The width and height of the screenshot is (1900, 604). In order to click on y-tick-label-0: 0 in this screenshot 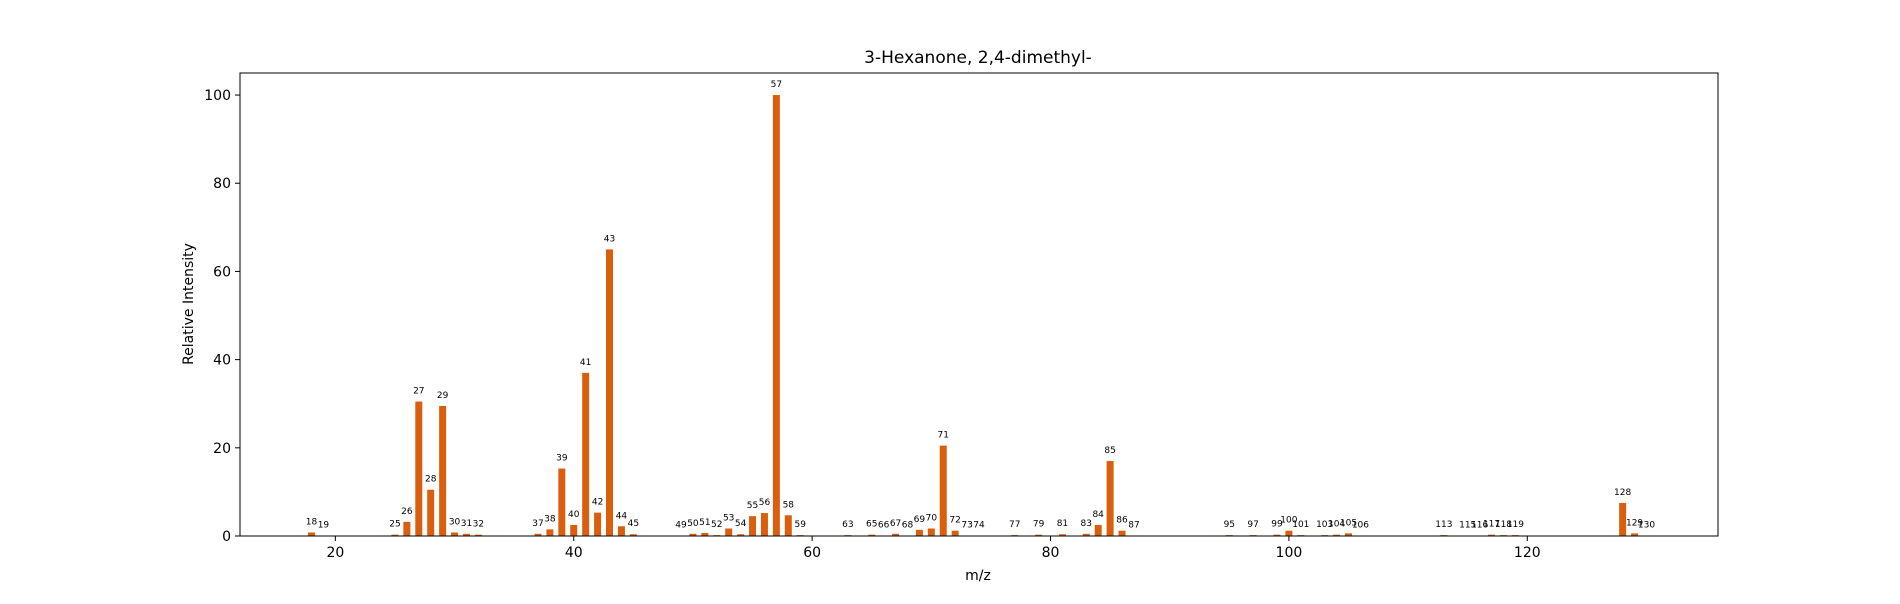, I will do `click(226, 537)`.